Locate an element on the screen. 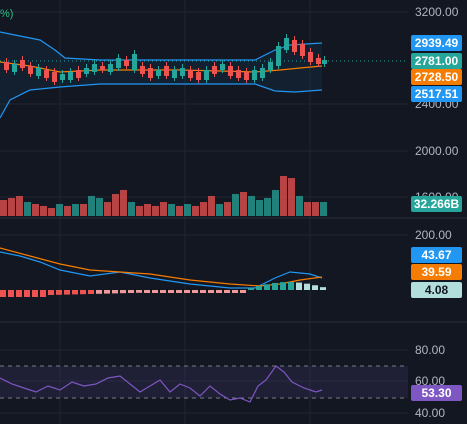  macd-pane is located at coordinates (163, 272).